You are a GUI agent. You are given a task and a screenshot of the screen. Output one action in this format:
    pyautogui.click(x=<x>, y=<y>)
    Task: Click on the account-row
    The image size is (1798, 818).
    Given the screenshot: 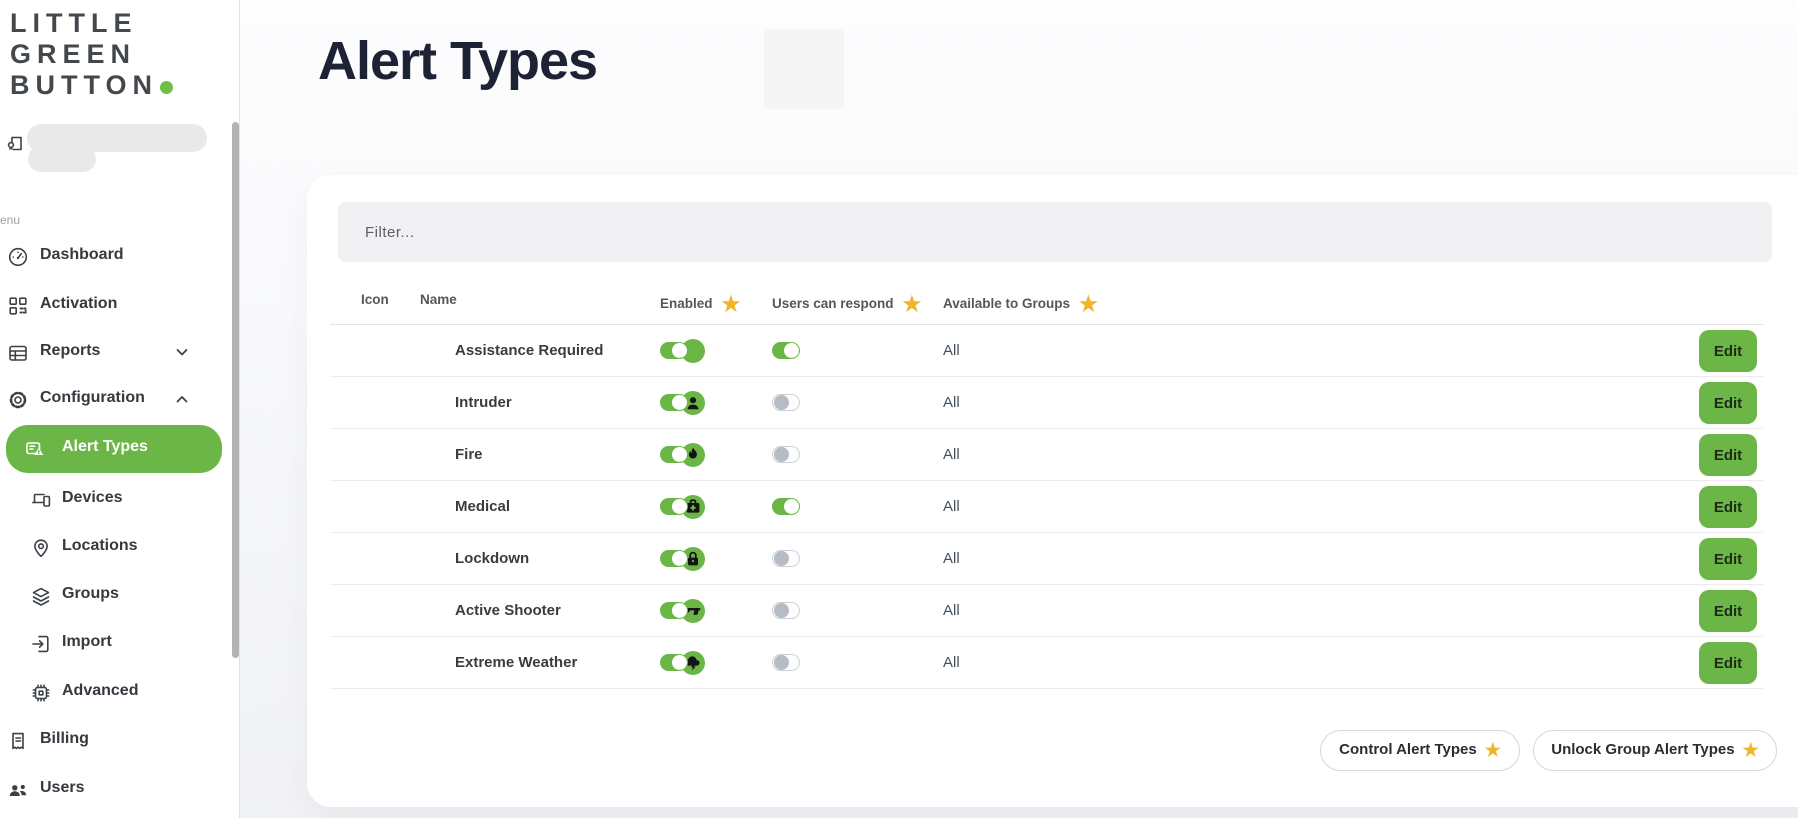 What is the action you would take?
    pyautogui.click(x=120, y=148)
    